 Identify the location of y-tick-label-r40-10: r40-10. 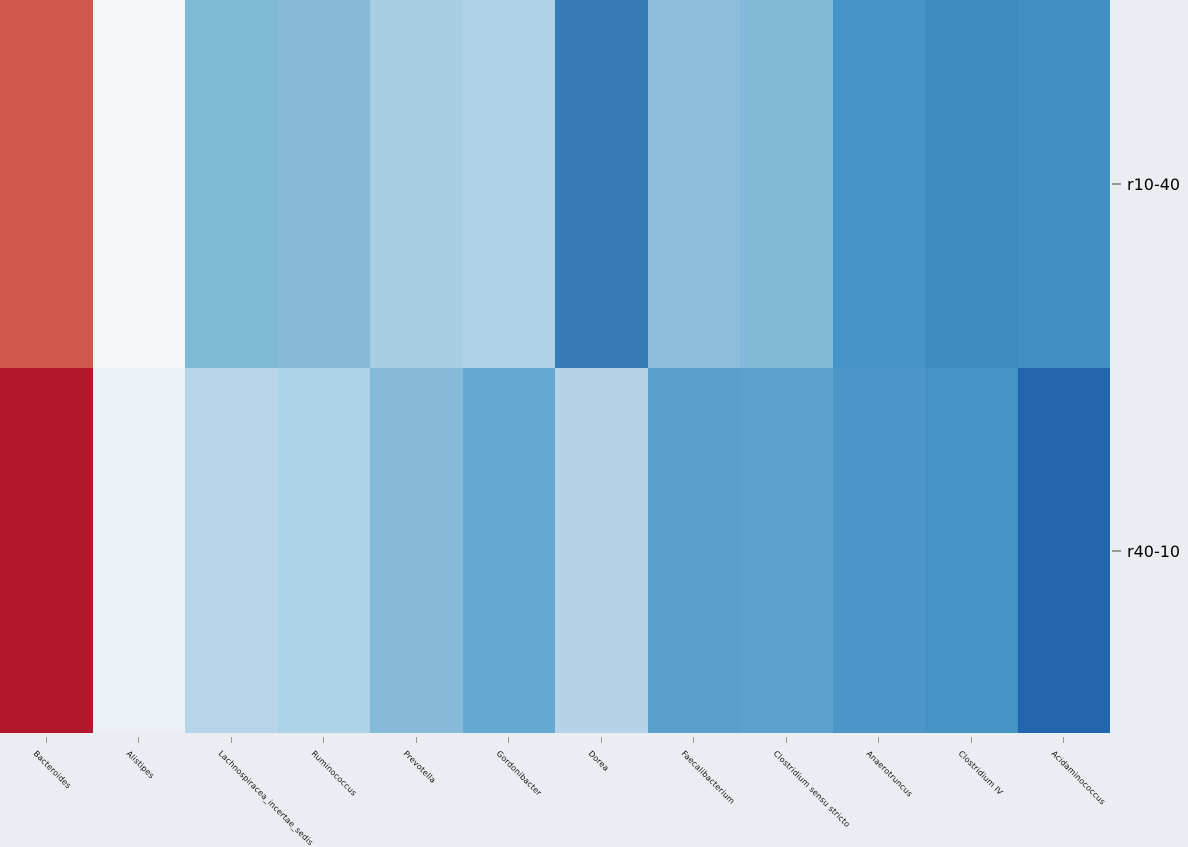
(1154, 551).